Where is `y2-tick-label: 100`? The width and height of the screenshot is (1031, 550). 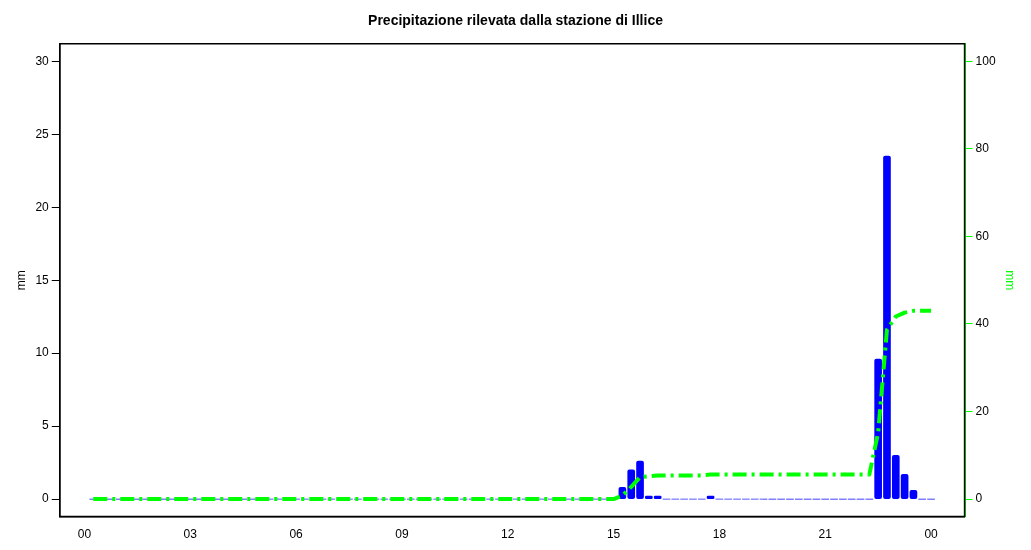 y2-tick-label: 100 is located at coordinates (985, 60).